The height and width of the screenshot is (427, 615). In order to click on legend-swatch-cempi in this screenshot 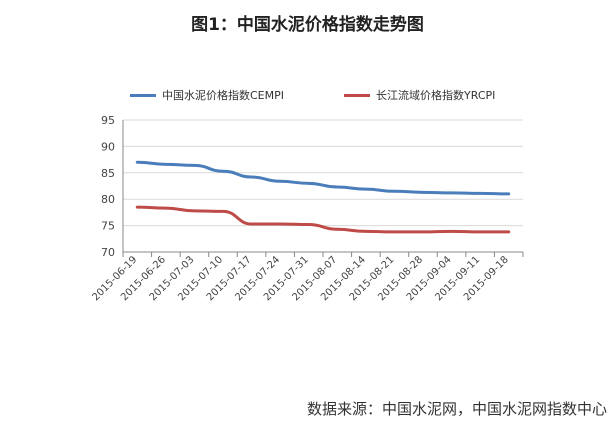, I will do `click(143, 95)`.